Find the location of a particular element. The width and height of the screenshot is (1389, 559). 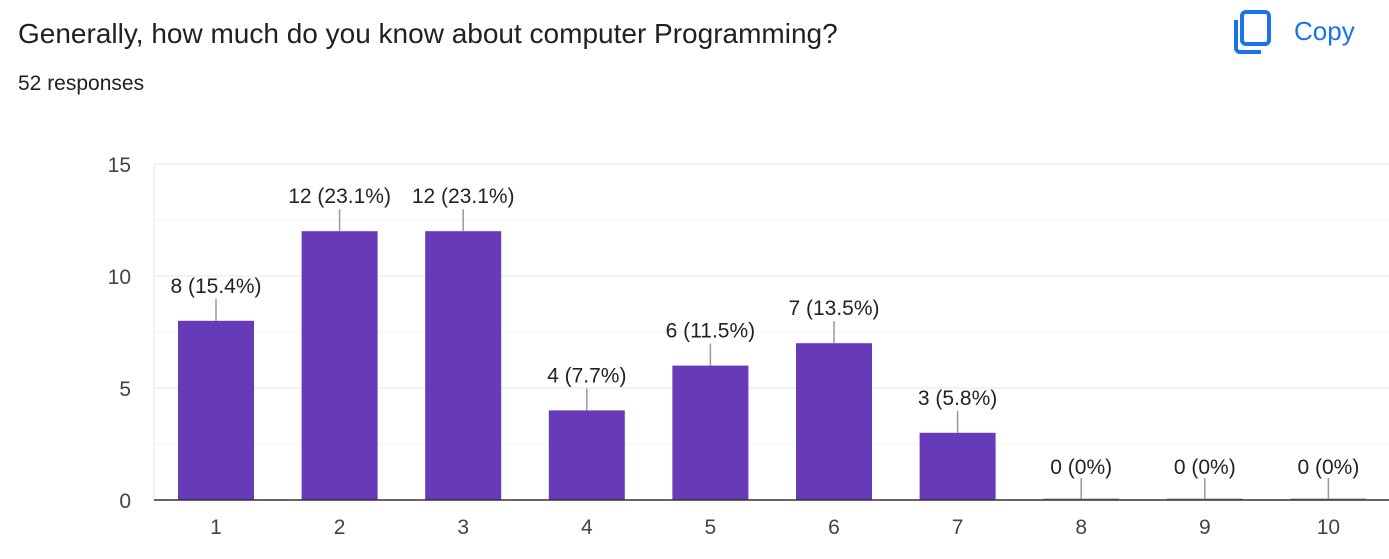

x-tick-label: 1 is located at coordinates (216, 527).